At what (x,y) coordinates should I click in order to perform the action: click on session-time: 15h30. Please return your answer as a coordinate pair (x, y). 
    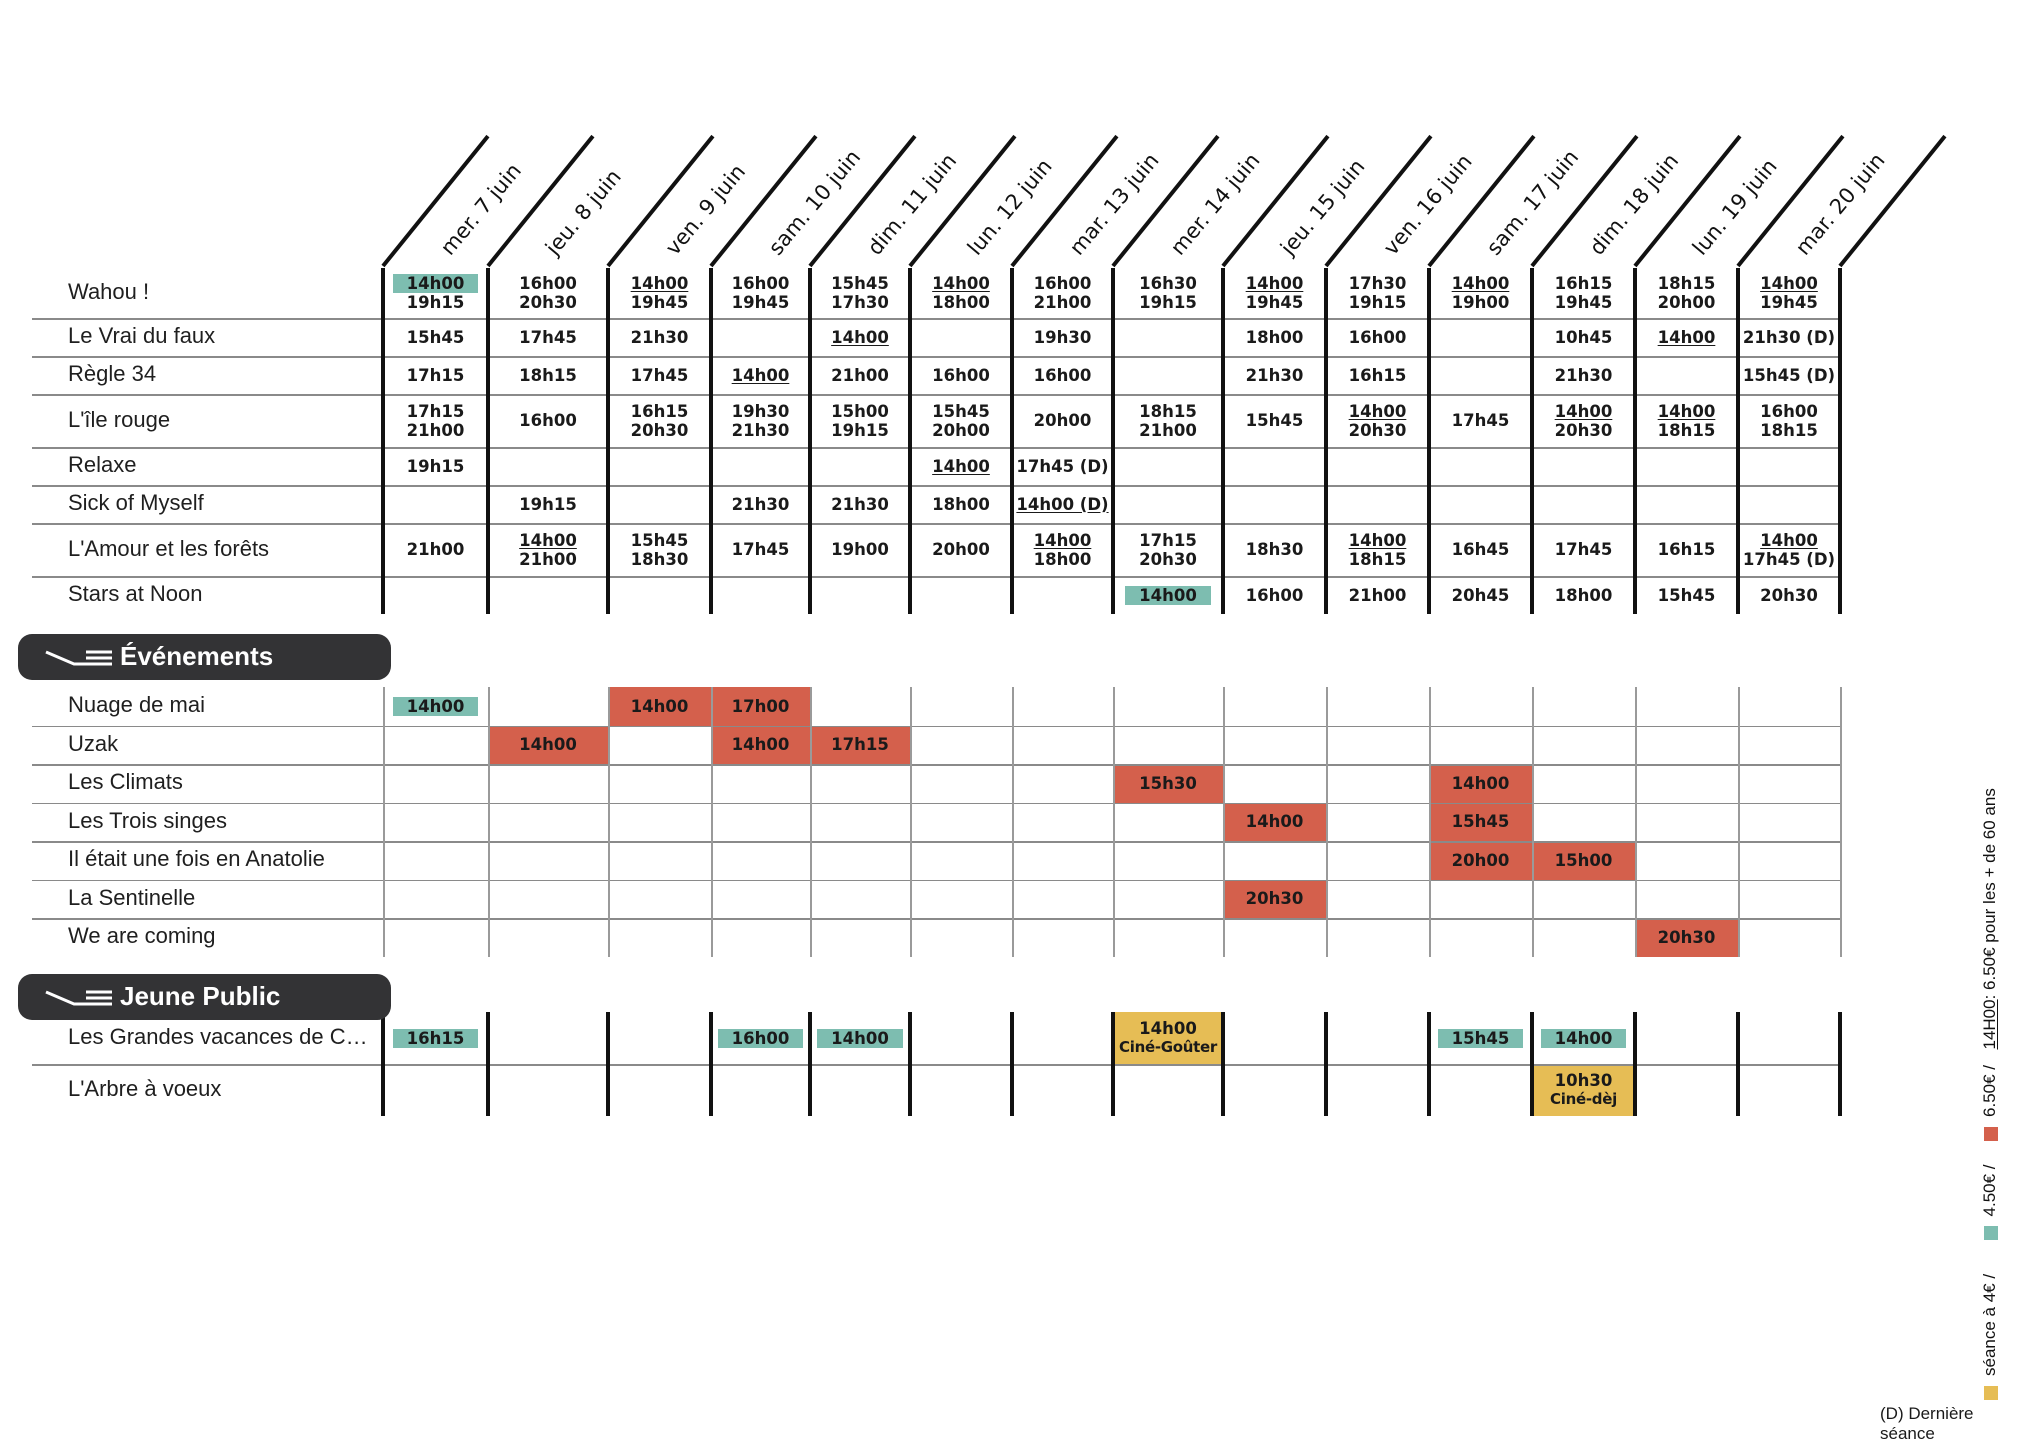
    Looking at the image, I should click on (1168, 783).